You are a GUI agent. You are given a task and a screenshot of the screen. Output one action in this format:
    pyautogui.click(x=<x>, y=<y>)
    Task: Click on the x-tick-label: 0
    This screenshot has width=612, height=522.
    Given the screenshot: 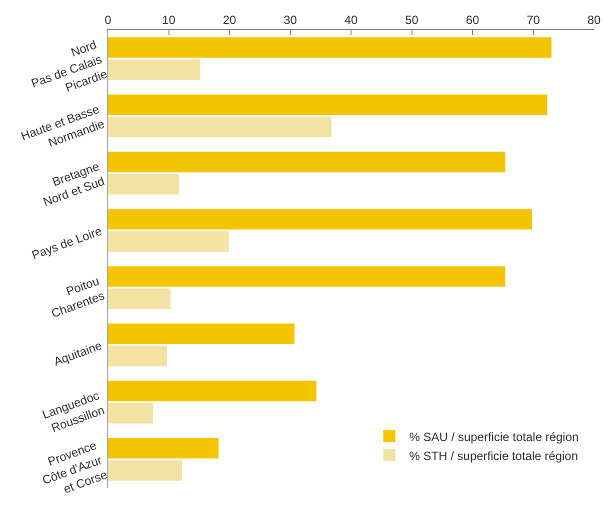 What is the action you would take?
    pyautogui.click(x=108, y=20)
    